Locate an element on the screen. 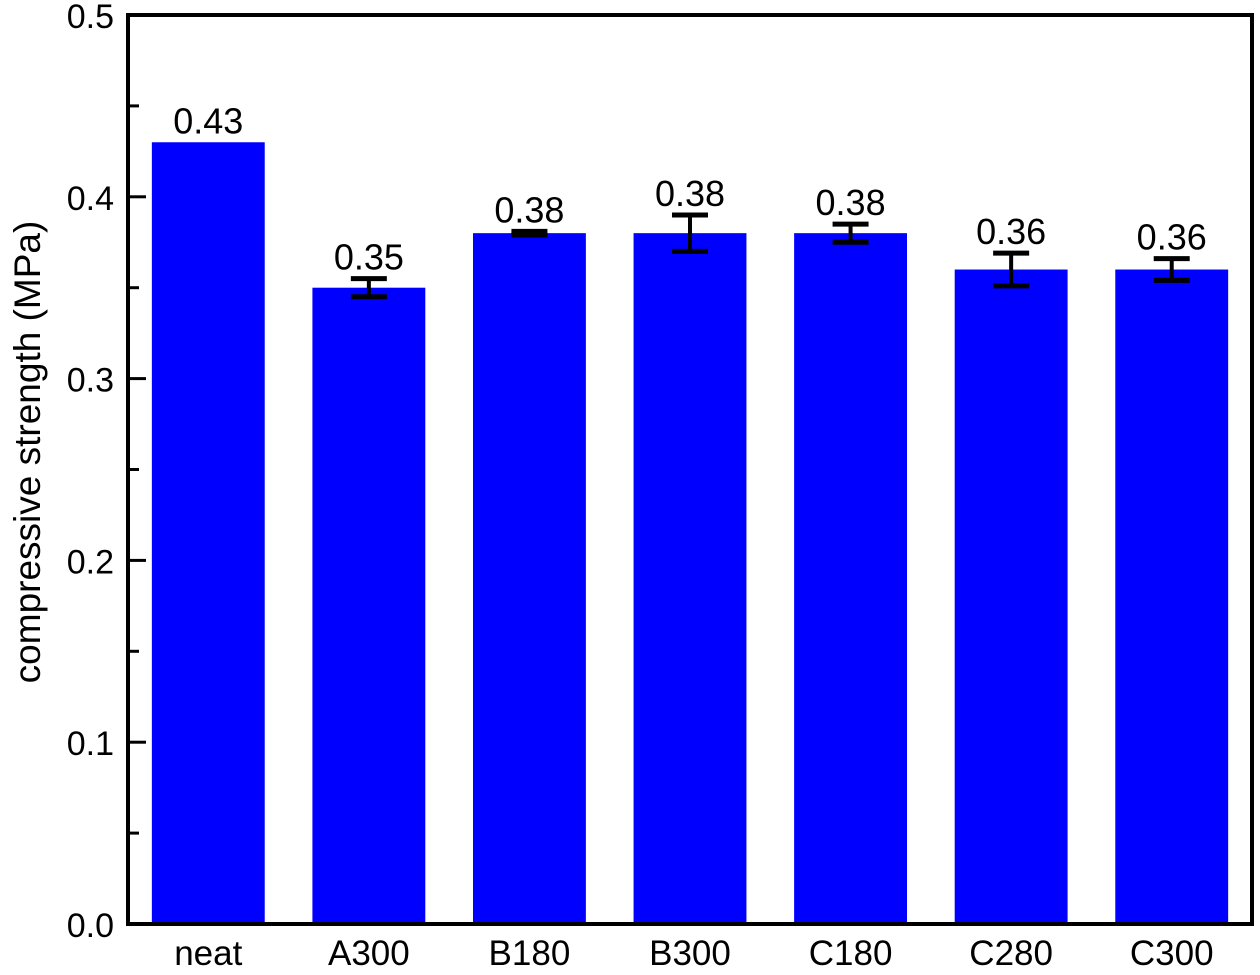  bar-value-label-C300: 0.36 is located at coordinates (1172, 237).